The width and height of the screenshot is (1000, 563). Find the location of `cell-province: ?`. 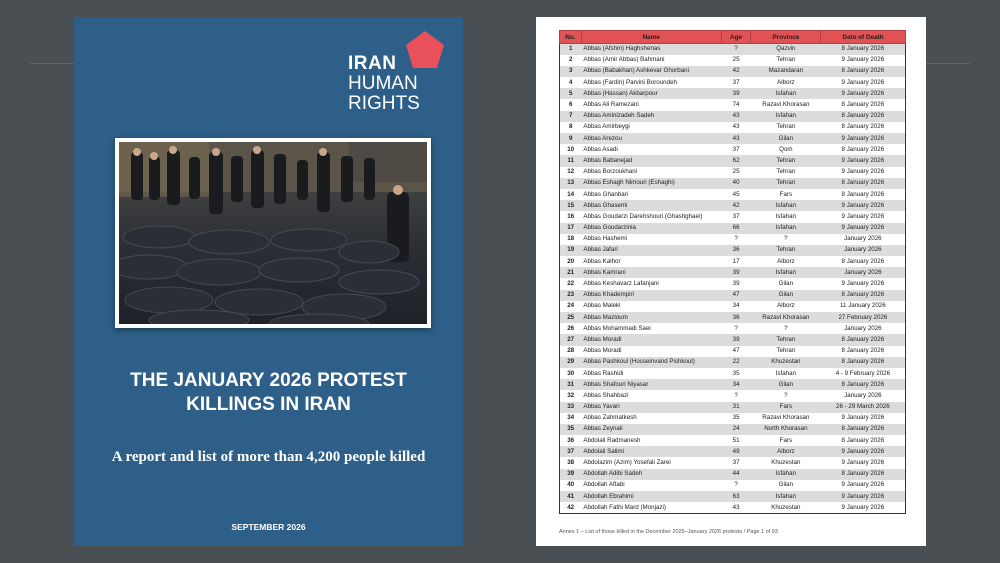

cell-province: ? is located at coordinates (785, 329).